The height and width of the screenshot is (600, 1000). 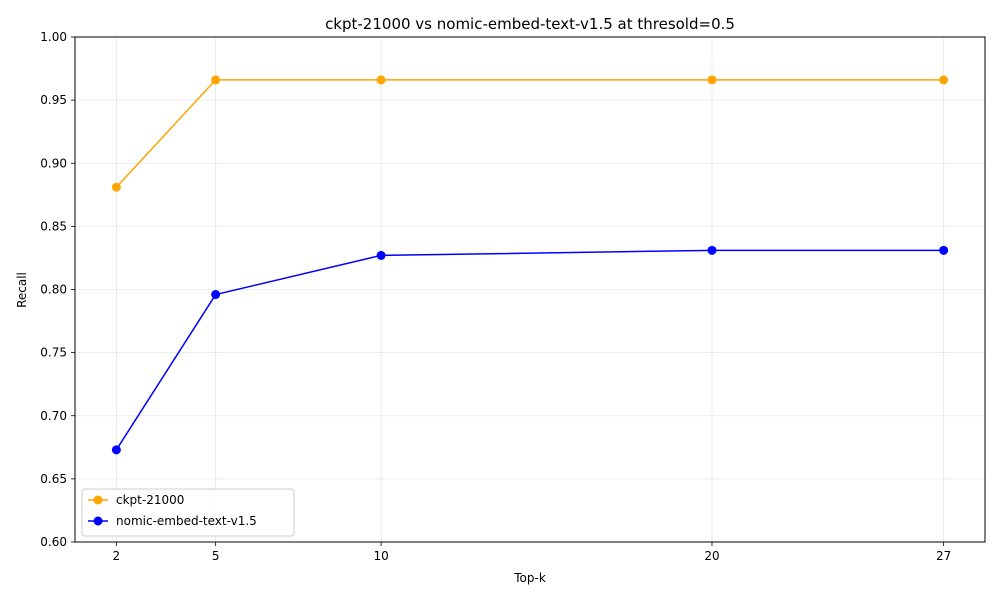 What do you see at coordinates (53, 353) in the screenshot?
I see `y-tick-label: 0.75` at bounding box center [53, 353].